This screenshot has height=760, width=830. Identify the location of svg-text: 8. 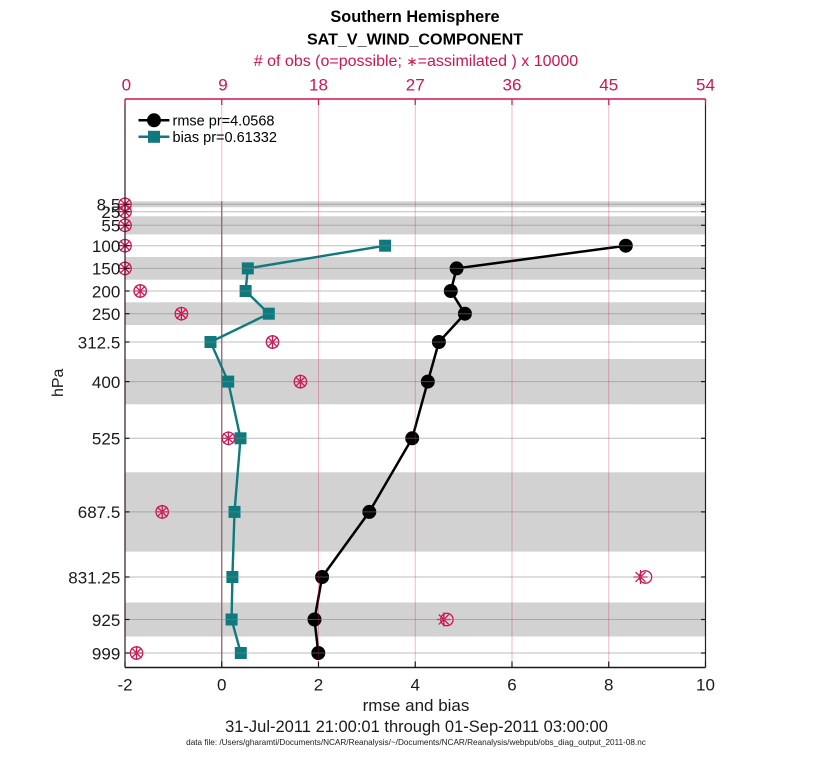
(608, 685).